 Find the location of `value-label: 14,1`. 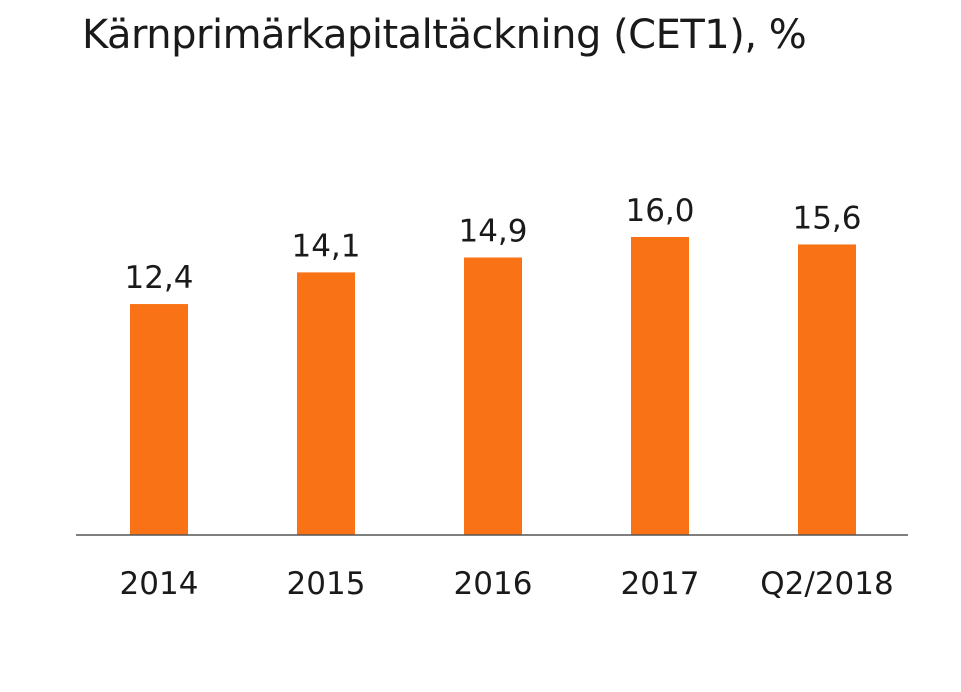

value-label: 14,1 is located at coordinates (325, 246).